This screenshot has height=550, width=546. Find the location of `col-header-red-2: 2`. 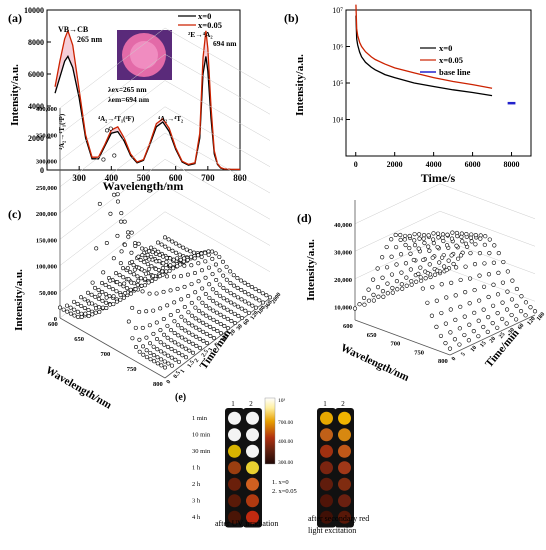

col-header-red-2: 2 is located at coordinates (343, 404).